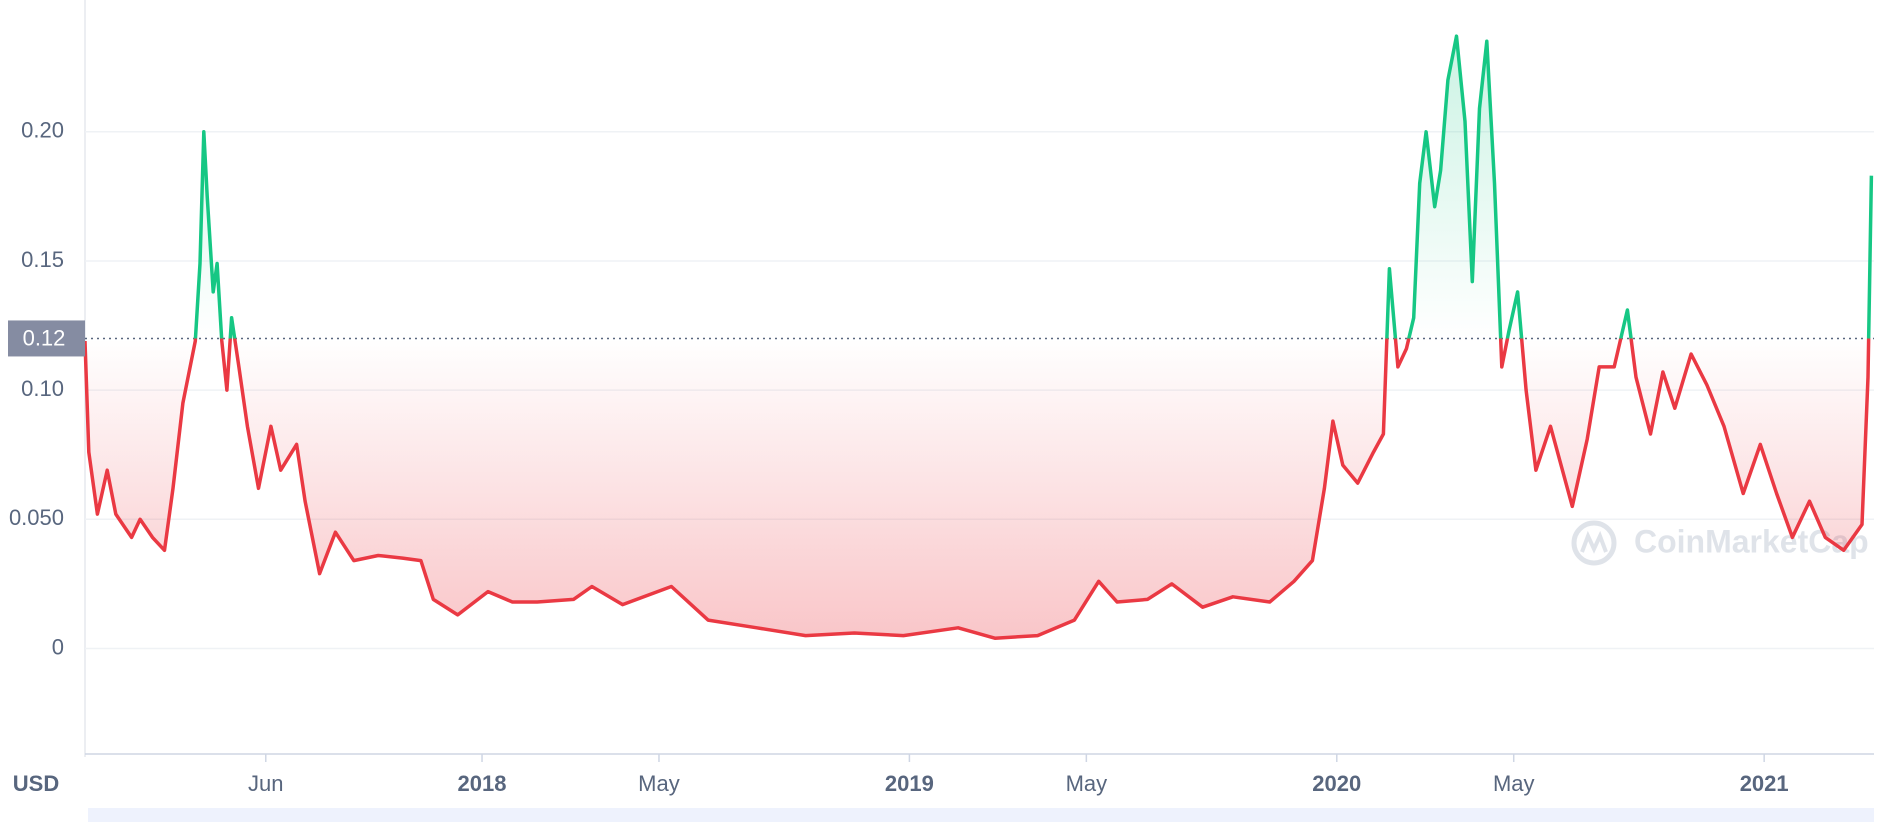 The width and height of the screenshot is (1886, 822). I want to click on x-tick-label: 2019, so click(909, 783).